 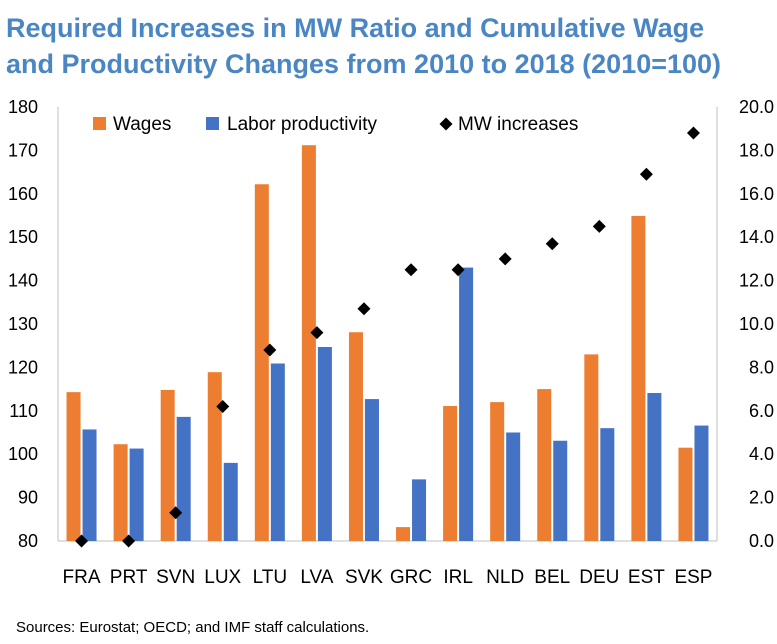 What do you see at coordinates (446, 124) in the screenshot?
I see `legend-marker-mw-increases` at bounding box center [446, 124].